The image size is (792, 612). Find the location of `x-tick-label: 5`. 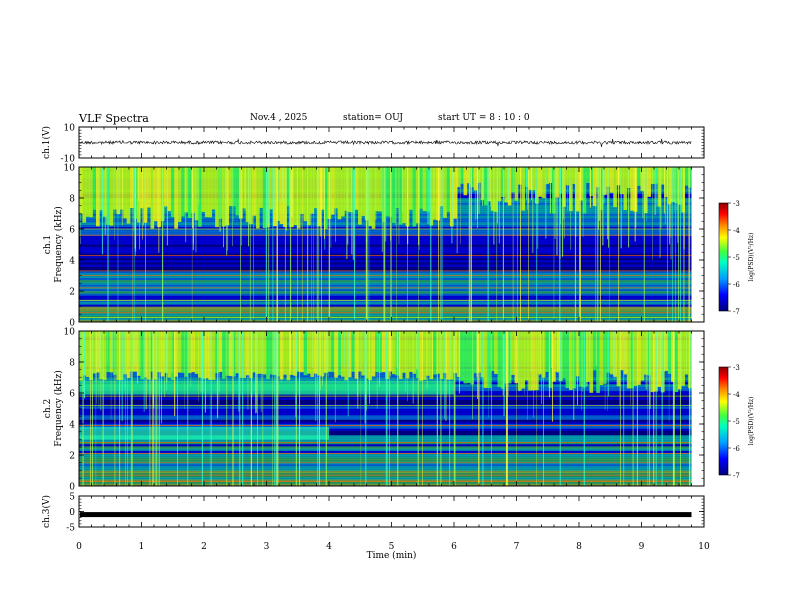

x-tick-label: 5 is located at coordinates (392, 547).